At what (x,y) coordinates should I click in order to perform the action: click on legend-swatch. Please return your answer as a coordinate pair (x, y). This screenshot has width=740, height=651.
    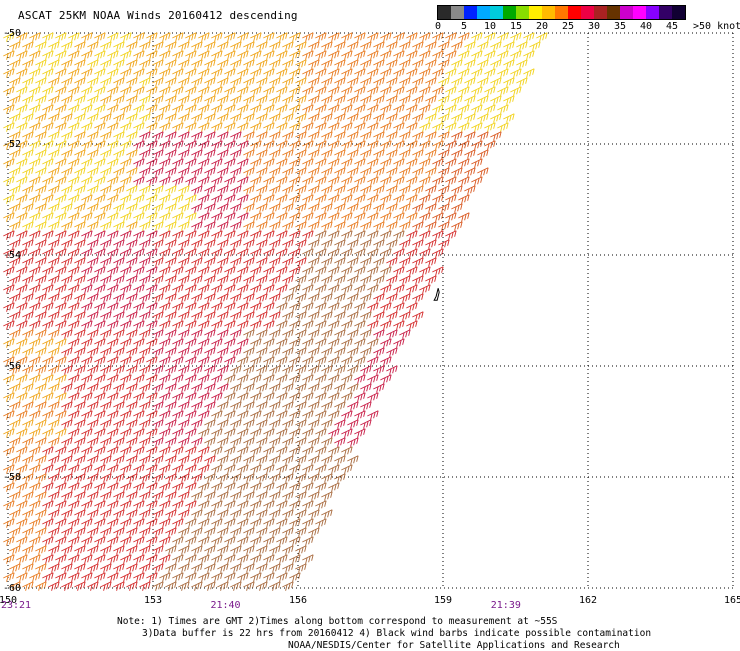
    Looking at the image, I should click on (600, 12).